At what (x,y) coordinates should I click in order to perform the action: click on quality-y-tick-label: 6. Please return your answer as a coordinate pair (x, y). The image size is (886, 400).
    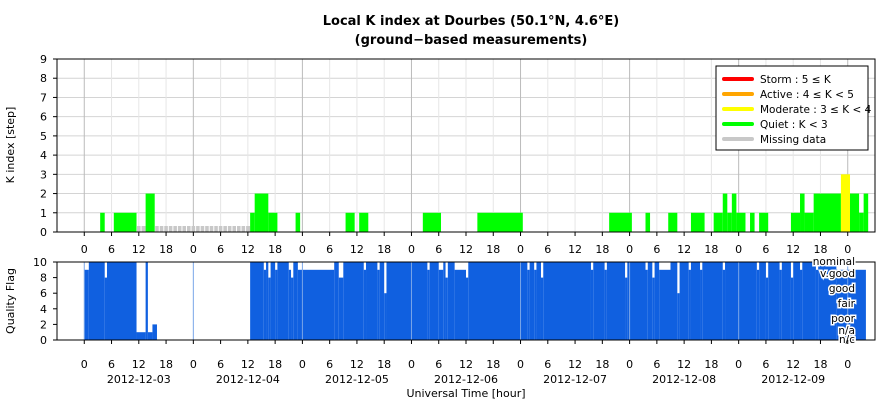
    Looking at the image, I should click on (43, 293).